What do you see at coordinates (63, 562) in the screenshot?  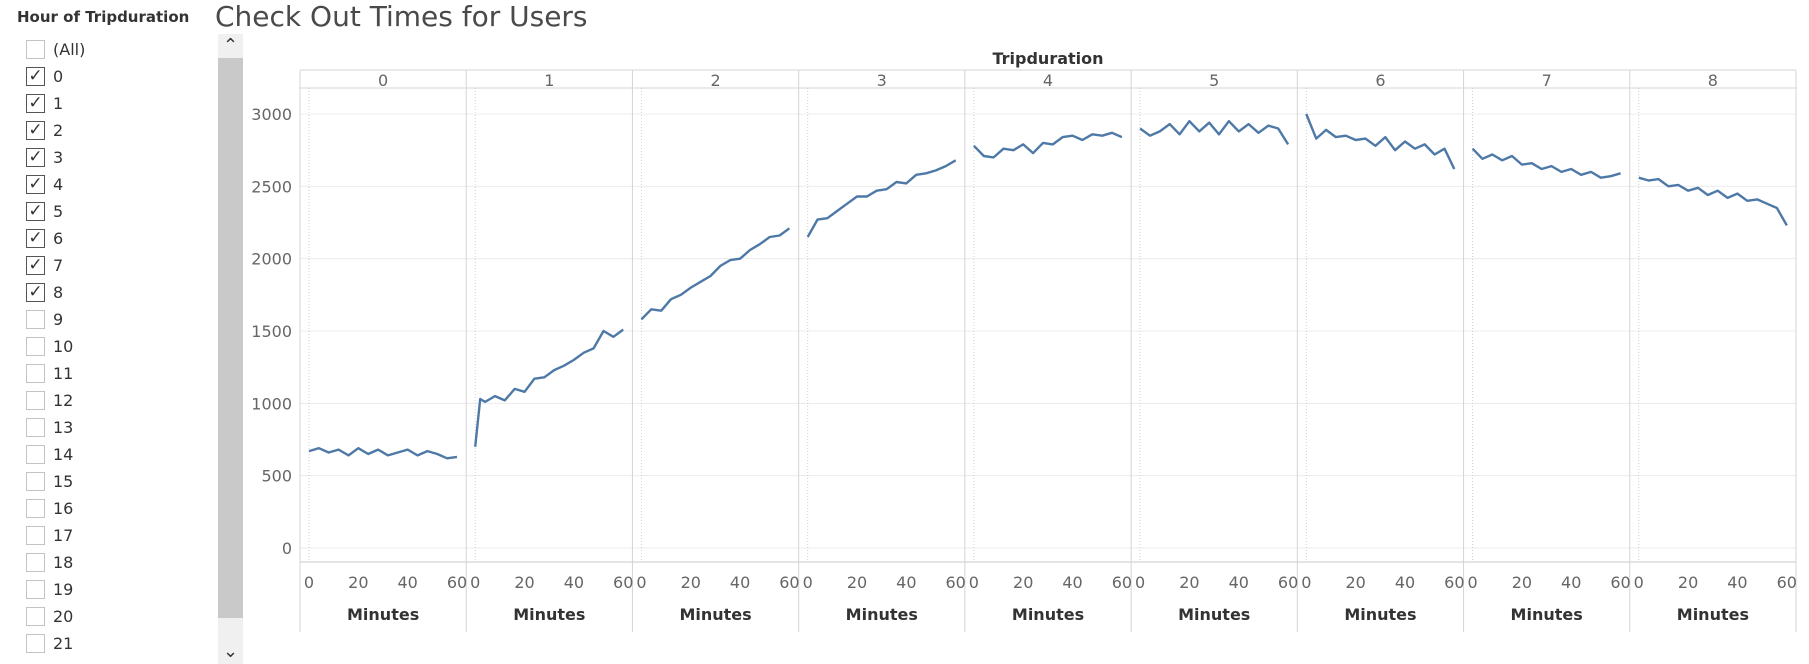 I see `filter-item-label: 18` at bounding box center [63, 562].